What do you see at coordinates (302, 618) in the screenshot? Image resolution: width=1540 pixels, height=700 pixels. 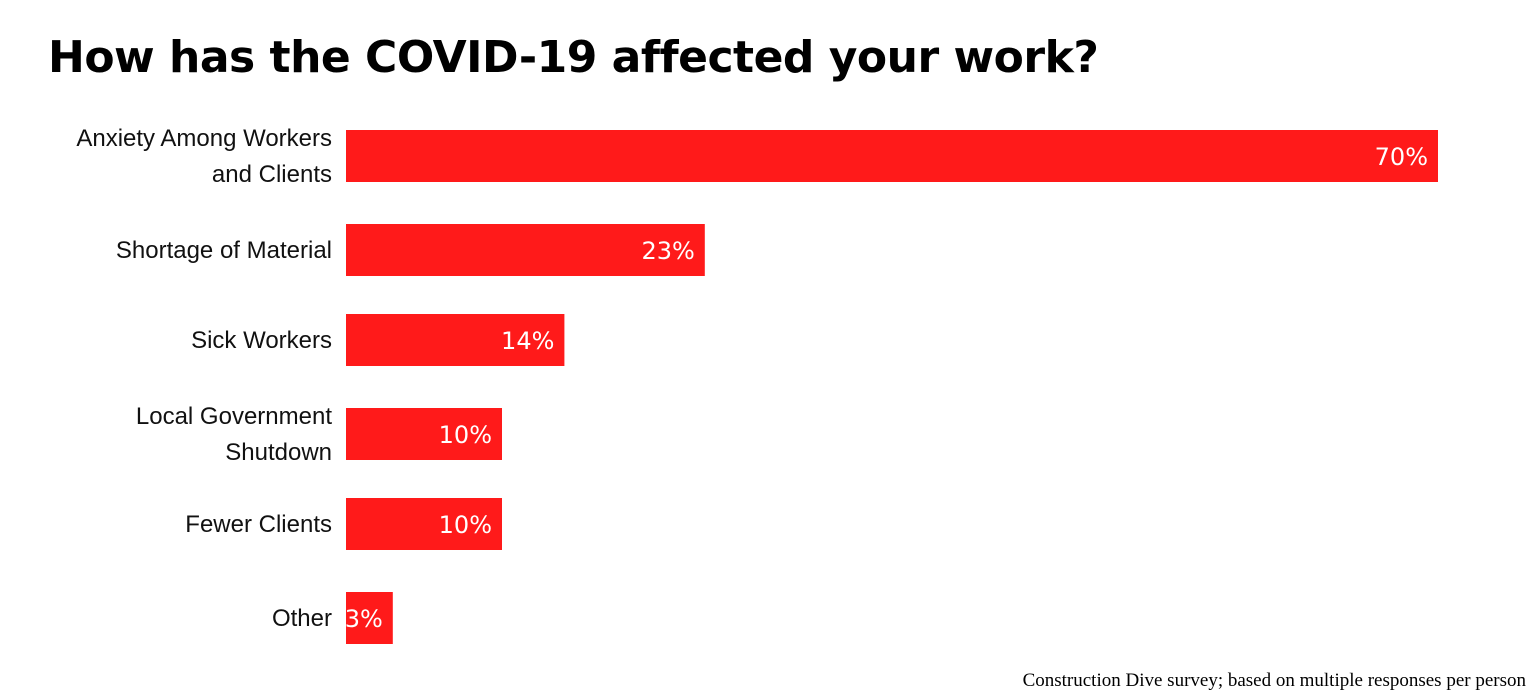 I see `category-label: Other` at bounding box center [302, 618].